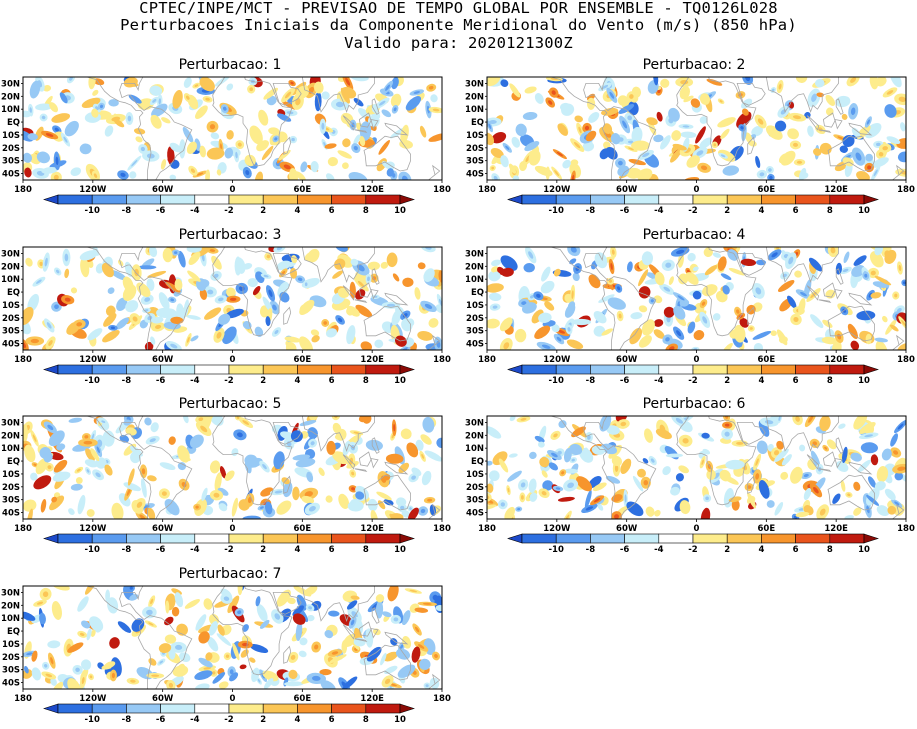 The width and height of the screenshot is (917, 729). Describe the element at coordinates (303, 529) in the screenshot. I see `lon-label: 60E` at that location.